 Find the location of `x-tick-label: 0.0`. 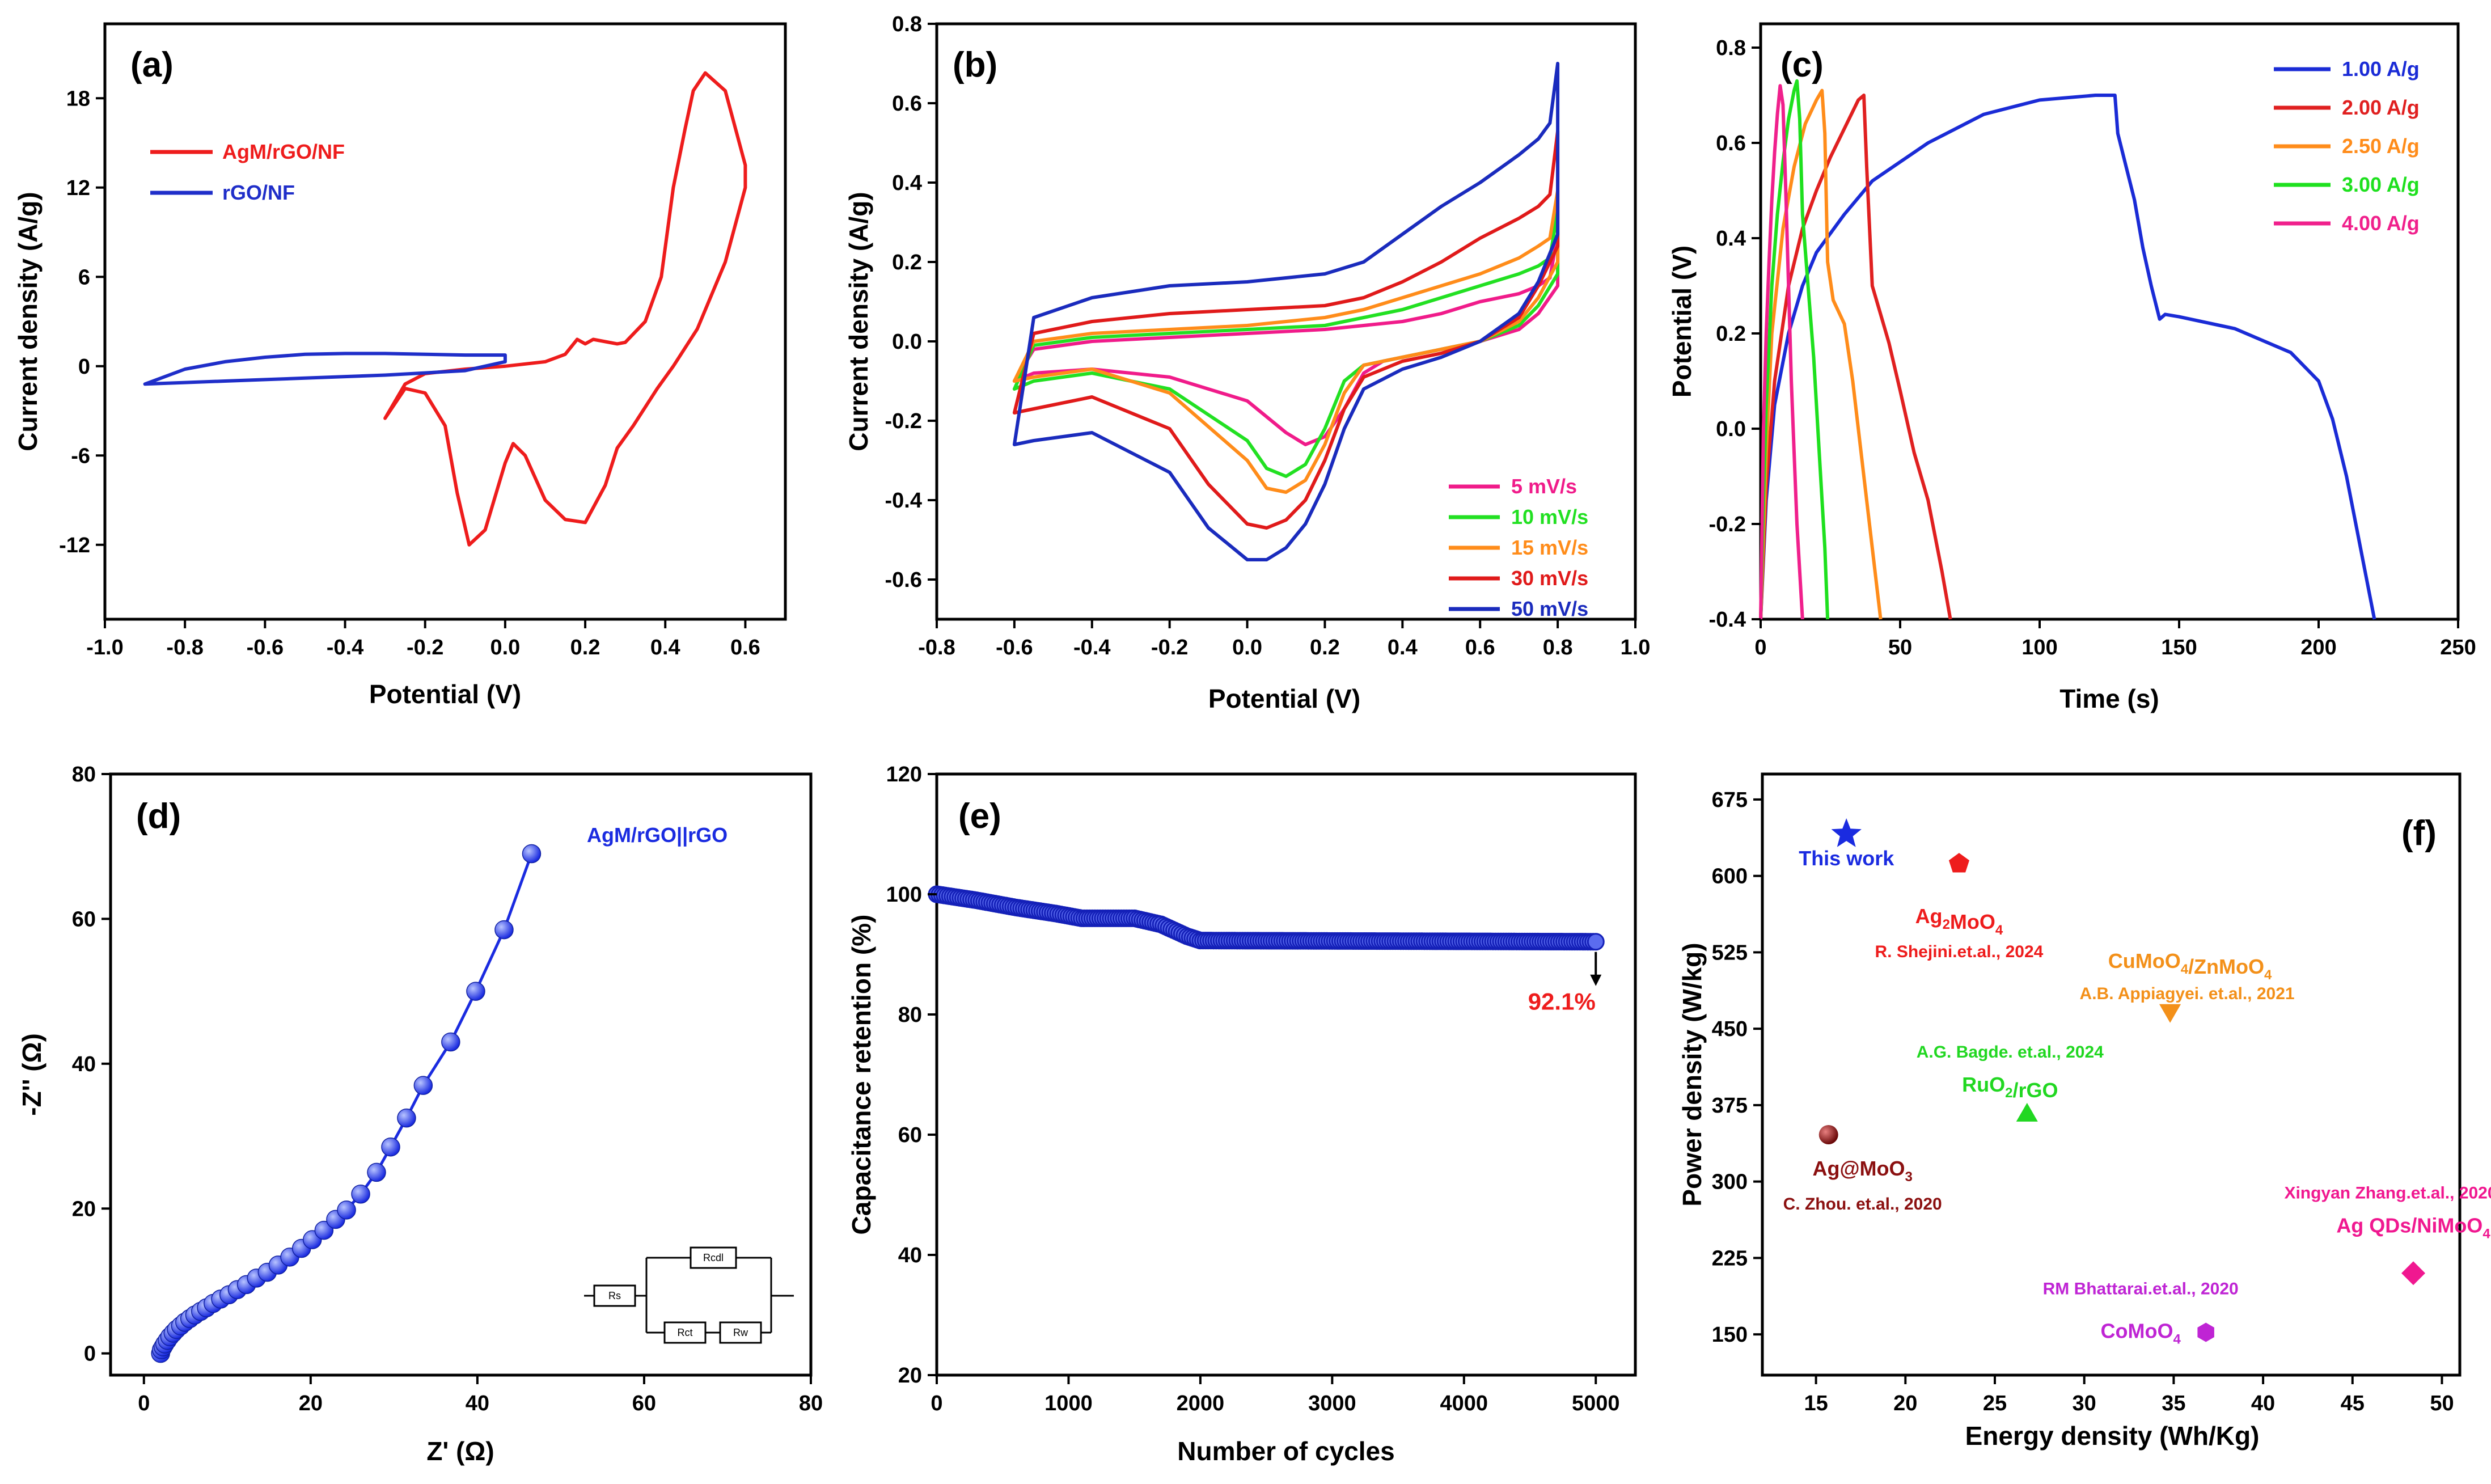

x-tick-label: 0.0 is located at coordinates (1247, 647).